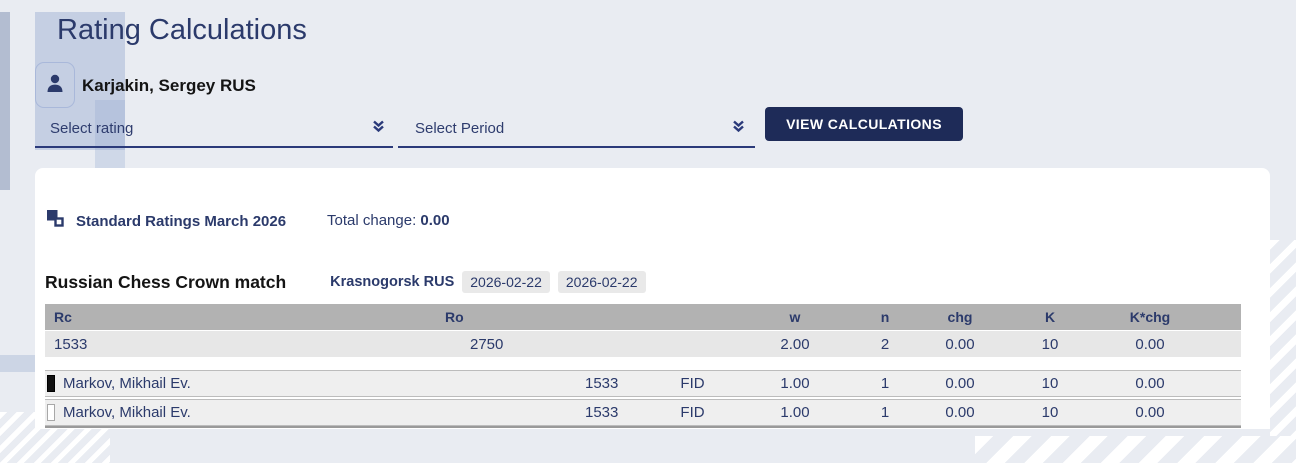 Image resolution: width=1296 pixels, height=463 pixels. Describe the element at coordinates (885, 344) in the screenshot. I see `summary-n: 2` at that location.